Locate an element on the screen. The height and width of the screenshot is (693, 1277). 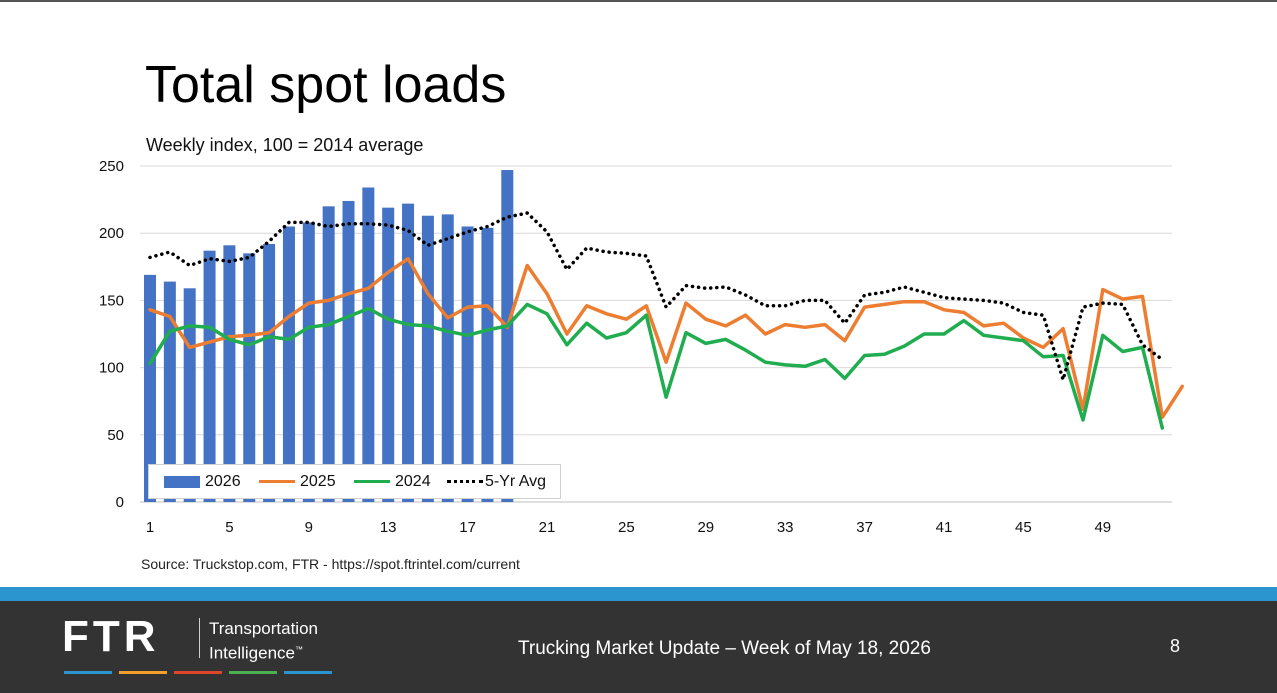
legend-label-avg: 5-Yr Avg is located at coordinates (516, 481).